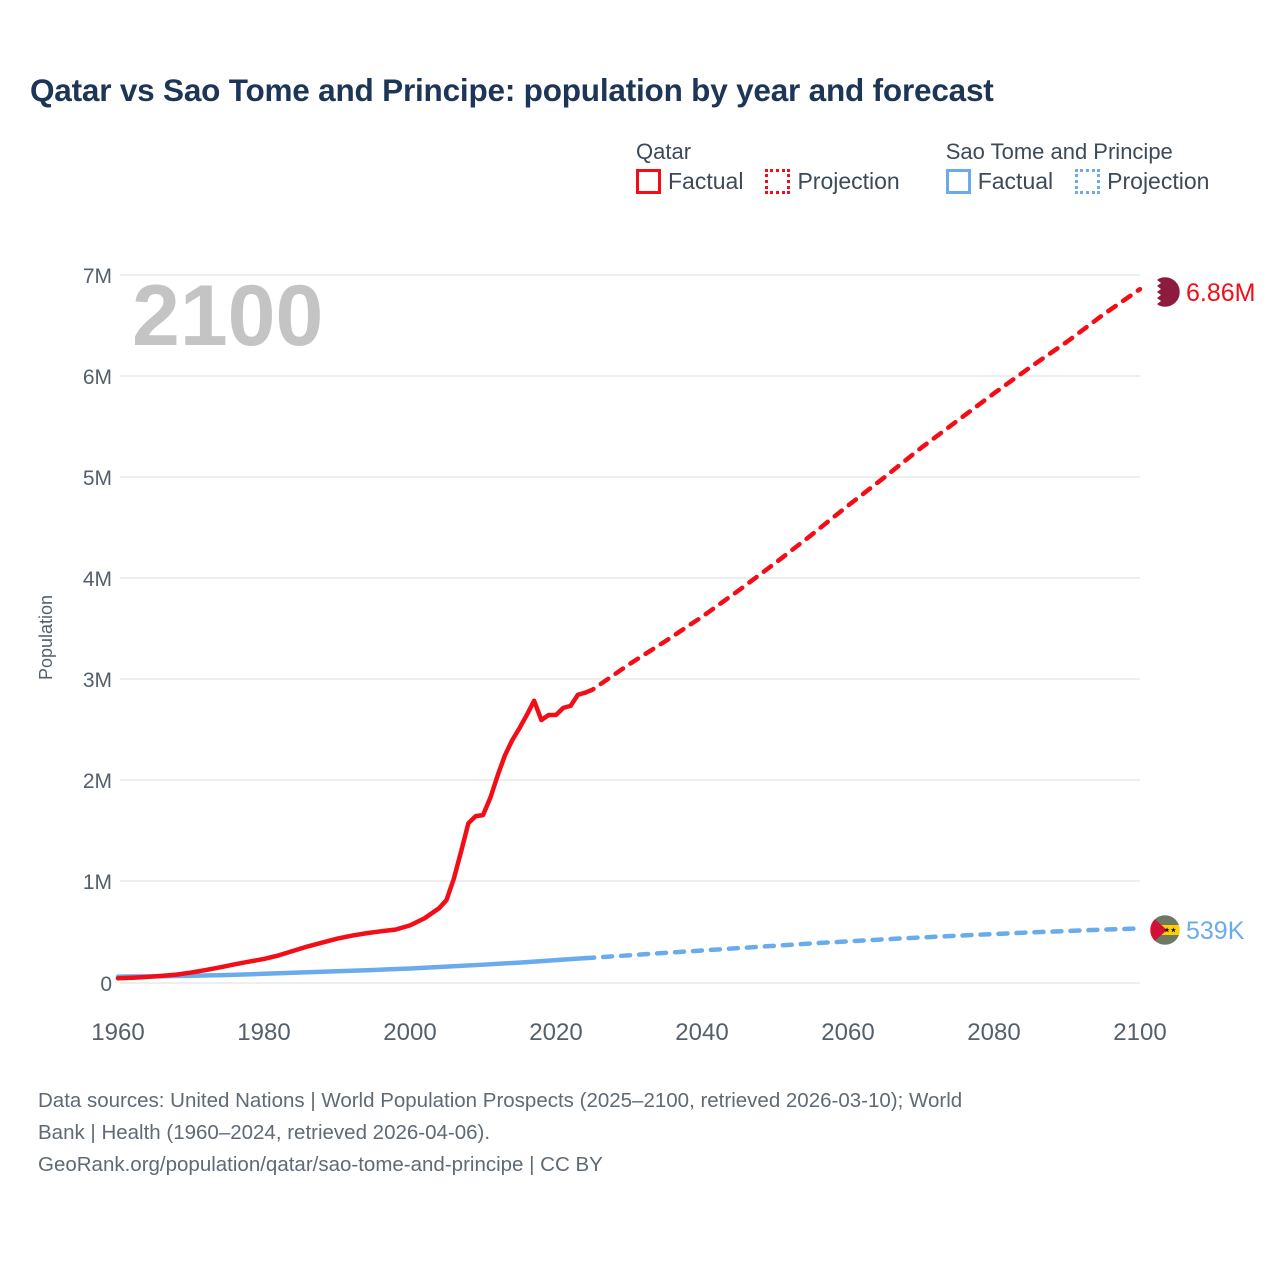 This screenshot has height=1280, width=1280. I want to click on y-axis-ticks: 0 1M 2M 3M 4M 5M 6M 7M, so click(97, 630).